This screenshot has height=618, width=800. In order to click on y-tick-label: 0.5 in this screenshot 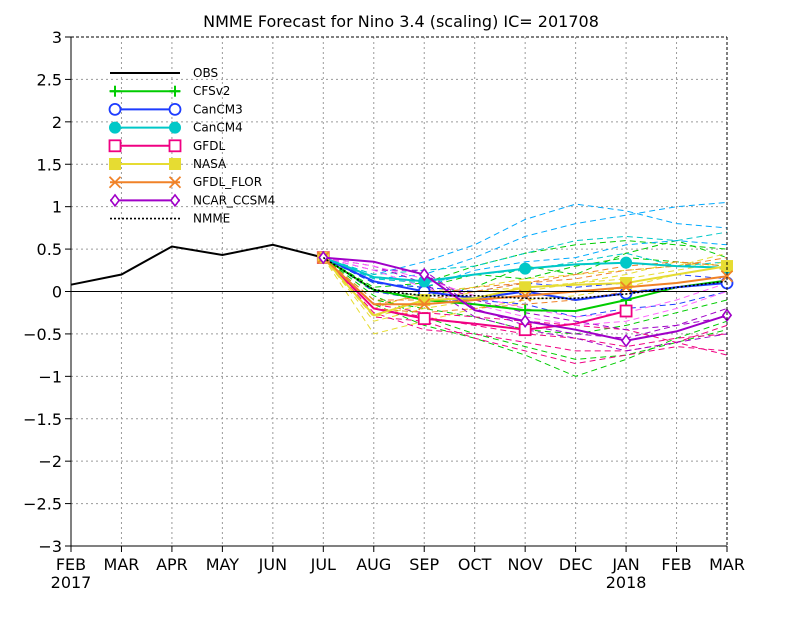, I will do `click(49, 249)`.